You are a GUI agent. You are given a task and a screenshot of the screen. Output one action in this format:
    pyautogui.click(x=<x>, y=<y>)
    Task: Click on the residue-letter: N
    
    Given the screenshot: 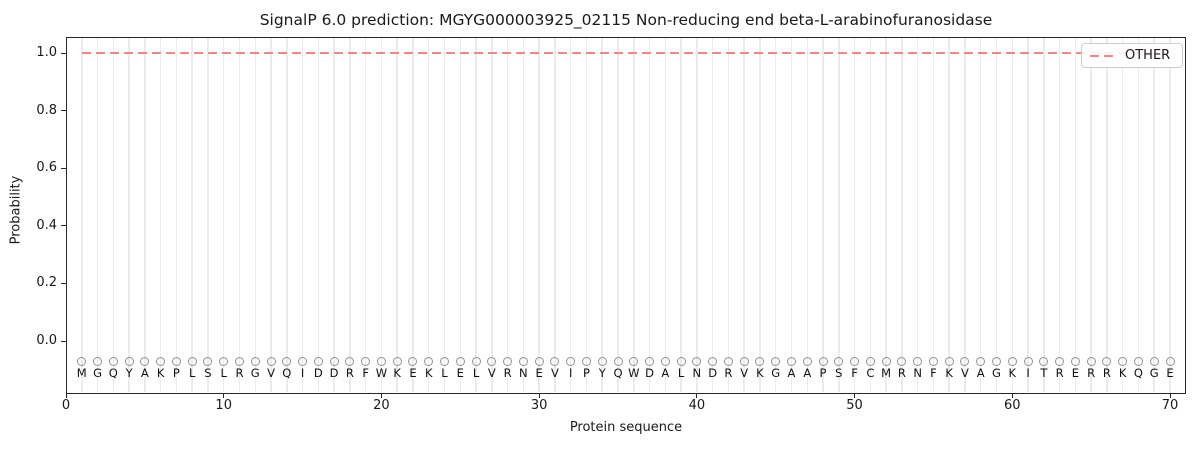 What is the action you would take?
    pyautogui.click(x=697, y=373)
    